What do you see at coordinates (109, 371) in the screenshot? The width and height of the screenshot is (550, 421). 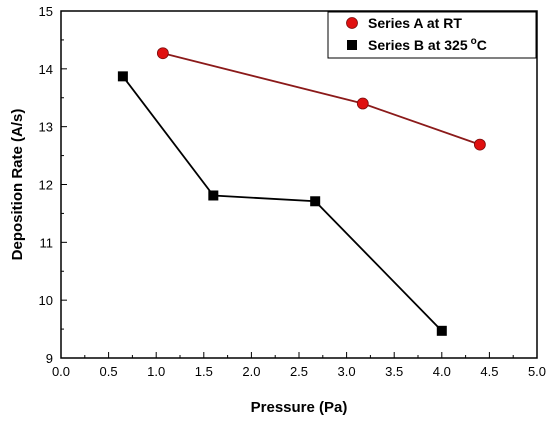 I see `x-tick-label: 0.5` at bounding box center [109, 371].